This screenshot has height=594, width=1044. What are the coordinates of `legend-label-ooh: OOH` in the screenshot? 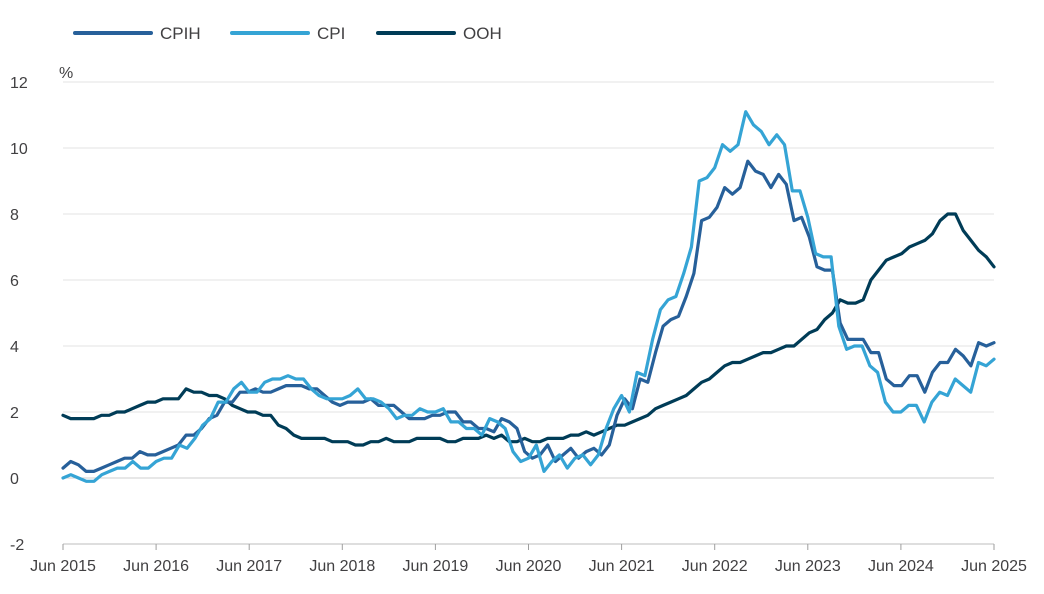 It's located at (482, 33).